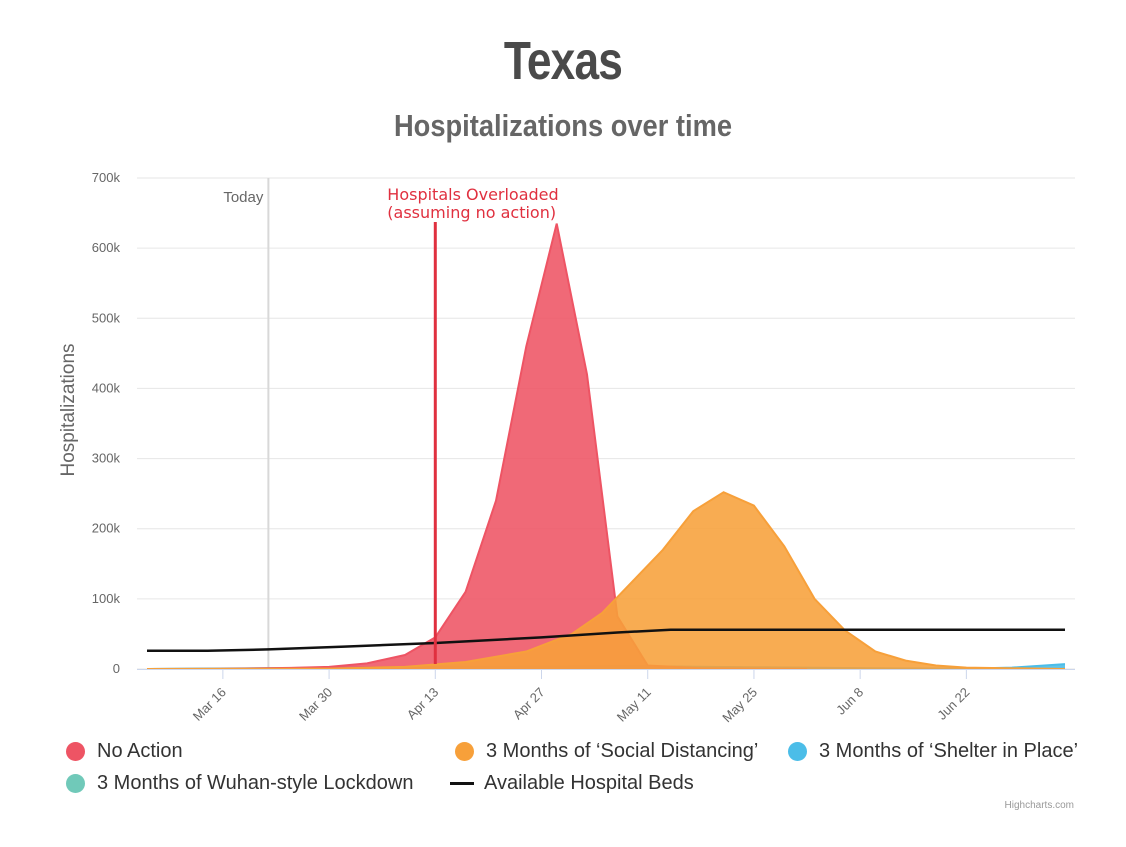 The height and width of the screenshot is (847, 1126). Describe the element at coordinates (849, 701) in the screenshot. I see `x-tick-label: Jun 8` at that location.